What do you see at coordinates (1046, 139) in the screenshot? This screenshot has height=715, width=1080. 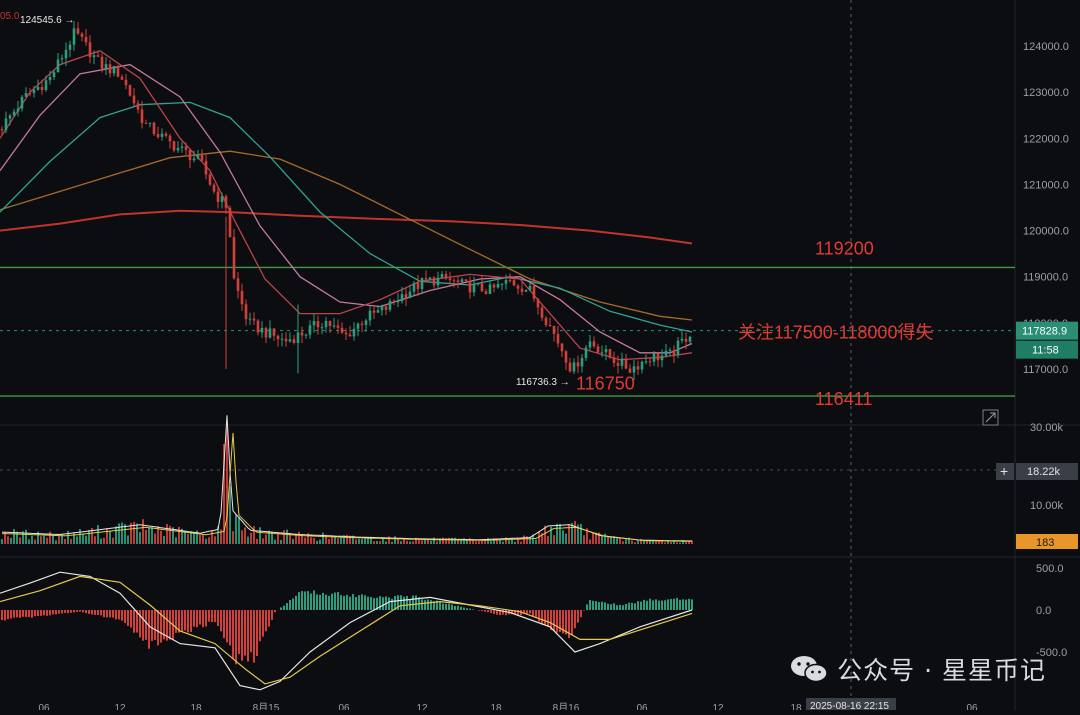 I see `price-tick-label: 122000.0` at bounding box center [1046, 139].